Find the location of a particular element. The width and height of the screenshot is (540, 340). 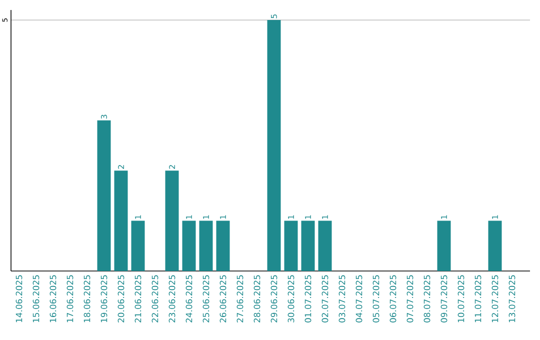

x-tick-label: 07.07.2025 is located at coordinates (410, 298).